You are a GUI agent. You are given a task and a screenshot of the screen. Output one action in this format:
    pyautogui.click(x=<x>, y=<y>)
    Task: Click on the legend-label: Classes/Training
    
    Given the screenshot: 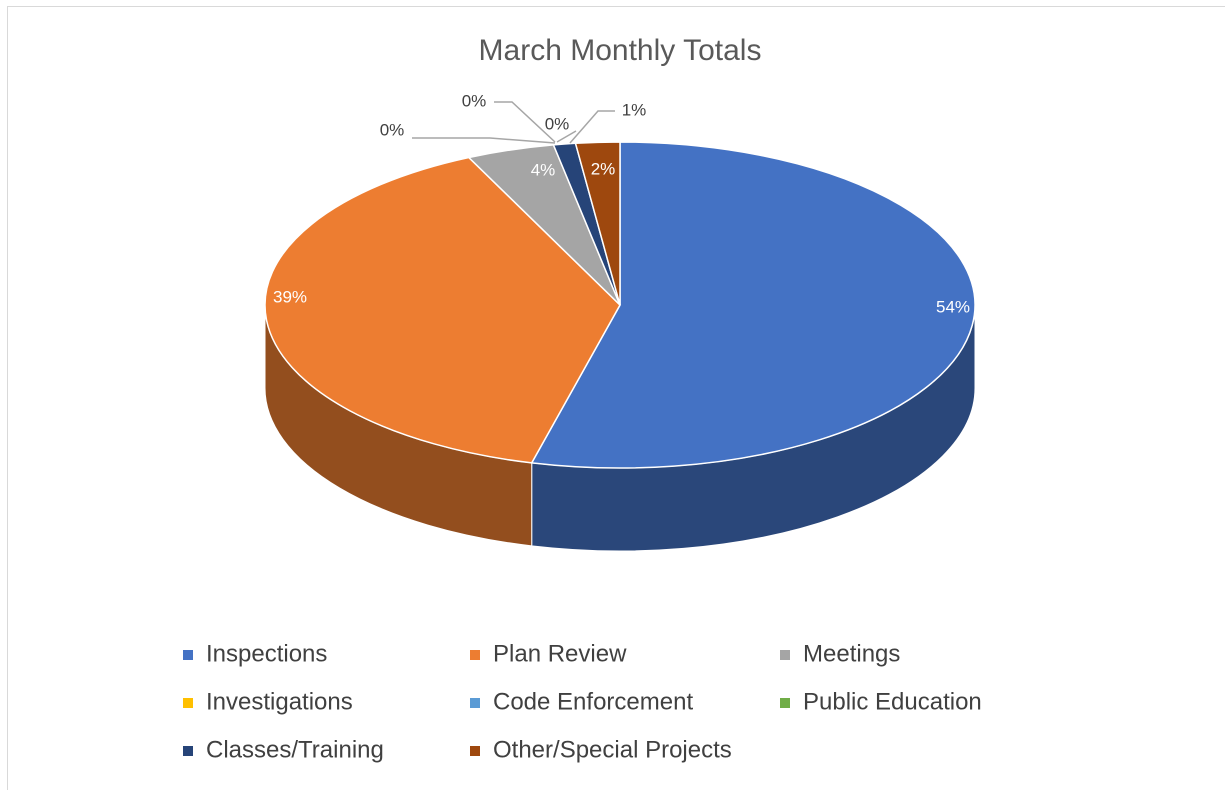 What is the action you would take?
    pyautogui.click(x=295, y=749)
    